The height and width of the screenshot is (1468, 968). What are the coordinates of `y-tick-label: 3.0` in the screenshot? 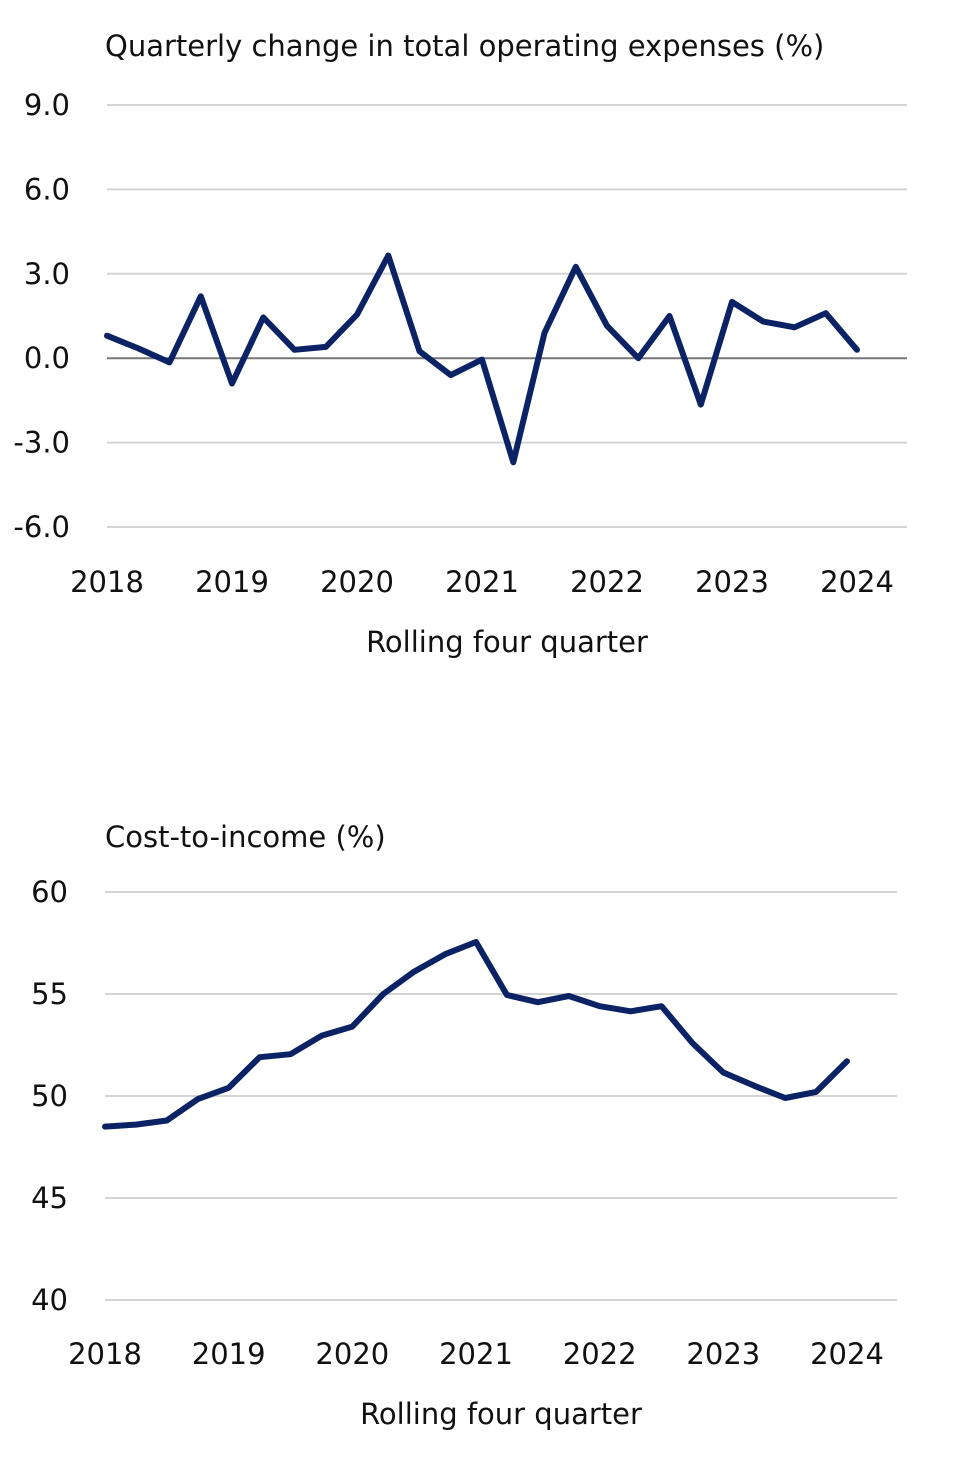 It's located at (47, 274).